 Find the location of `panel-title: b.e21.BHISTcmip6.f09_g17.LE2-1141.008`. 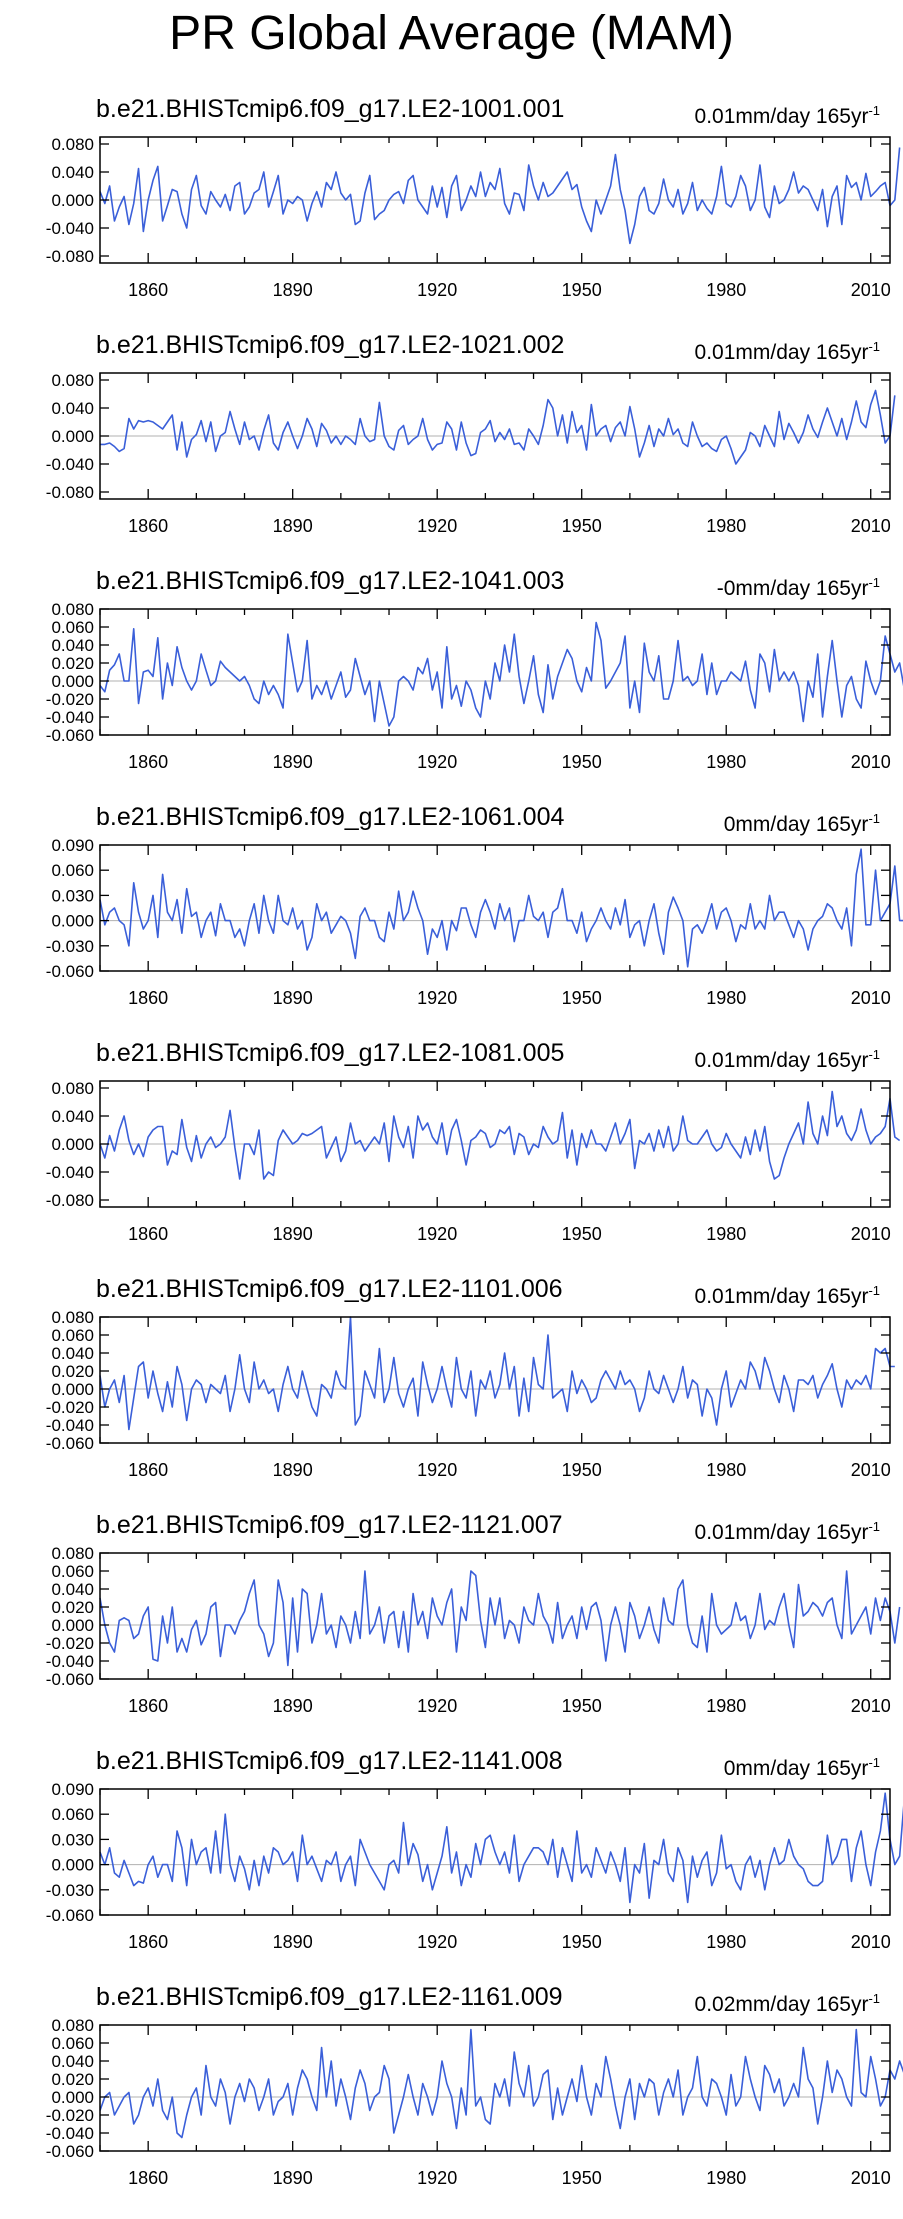

panel-title: b.e21.BHISTcmip6.f09_g17.LE2-1141.008 is located at coordinates (329, 1761).